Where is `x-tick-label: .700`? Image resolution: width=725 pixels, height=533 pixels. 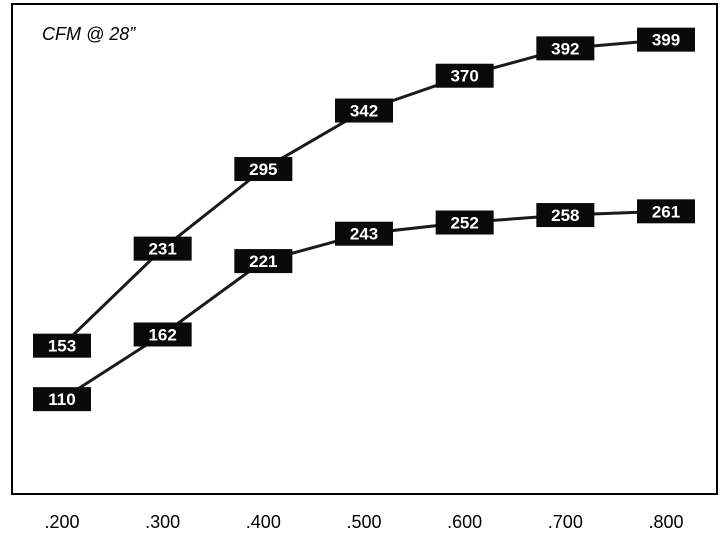
x-tick-label: .700 is located at coordinates (565, 522).